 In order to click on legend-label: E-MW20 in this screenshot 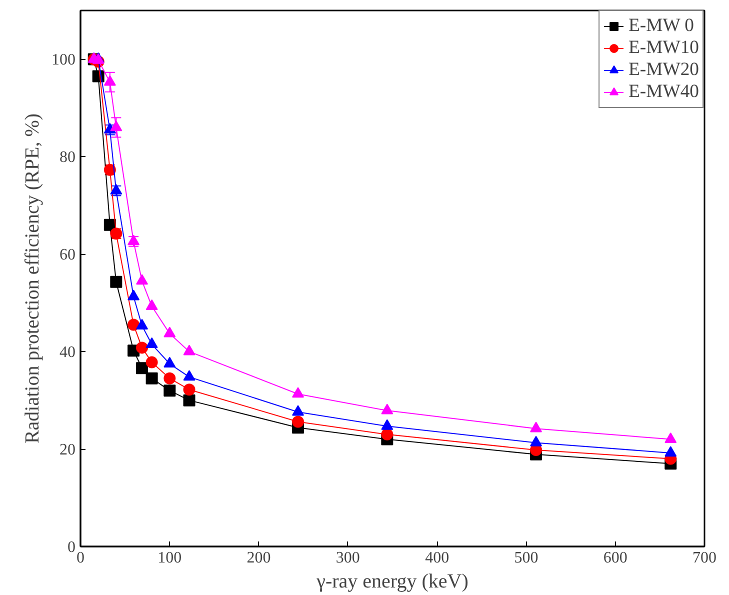, I will do `click(663, 70)`.